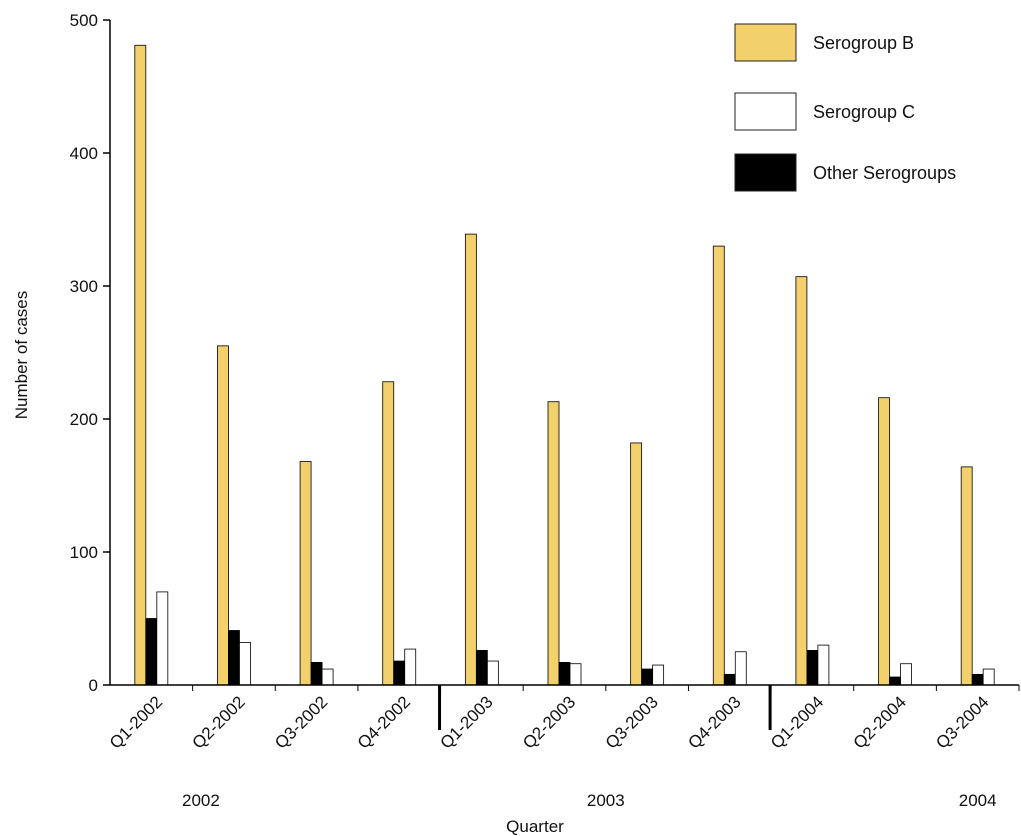 The image size is (1021, 836). I want to click on bar-serogroup-b-q3-2004, so click(966, 576).